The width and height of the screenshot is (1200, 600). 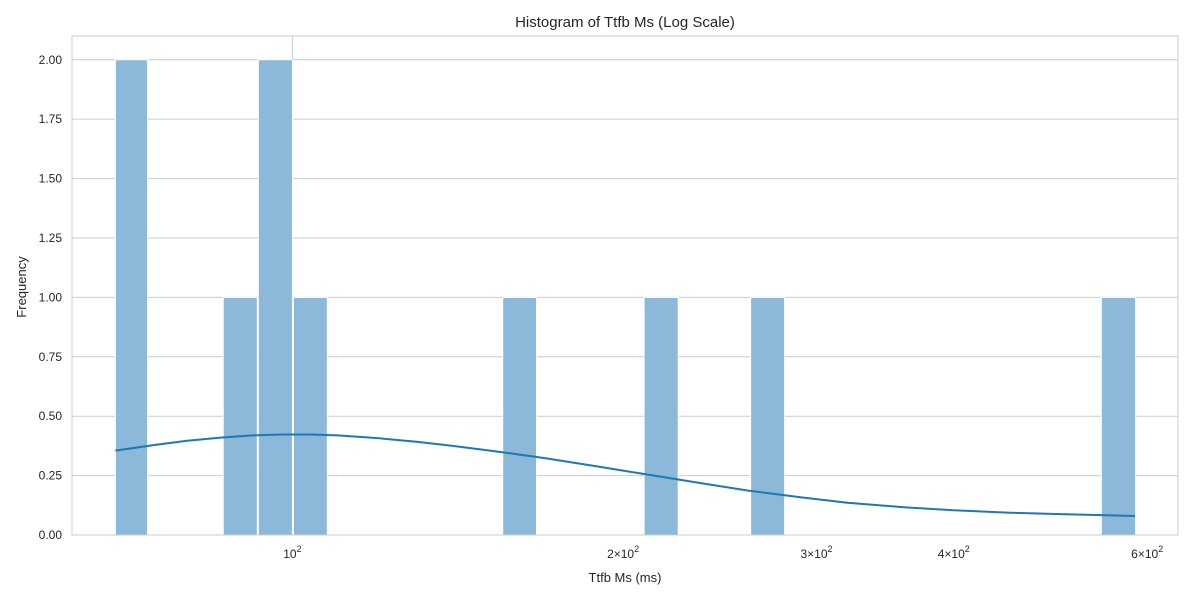 I want to click on kde-curve, so click(x=625, y=475).